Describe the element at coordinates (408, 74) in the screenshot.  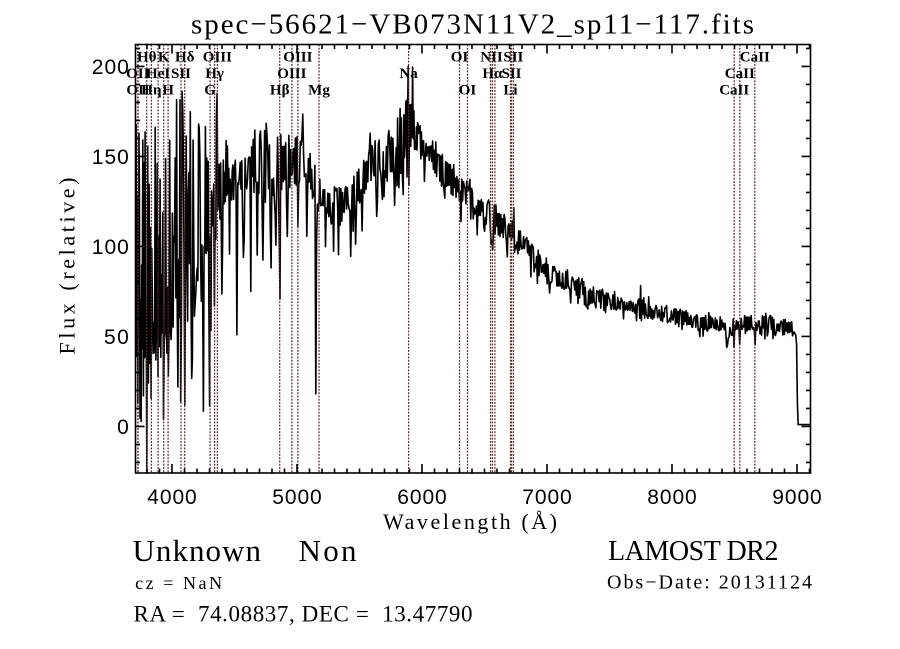
I see `svg-text: Na` at that location.